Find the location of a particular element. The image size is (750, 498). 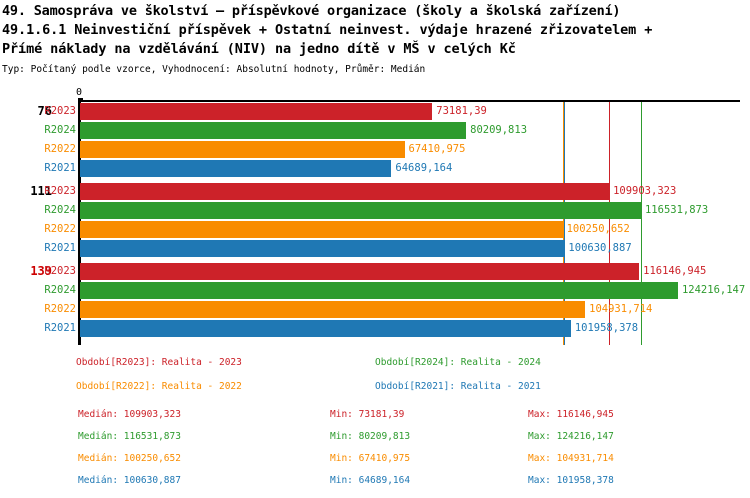

bar-value-label: 73181,39 is located at coordinates (461, 111).